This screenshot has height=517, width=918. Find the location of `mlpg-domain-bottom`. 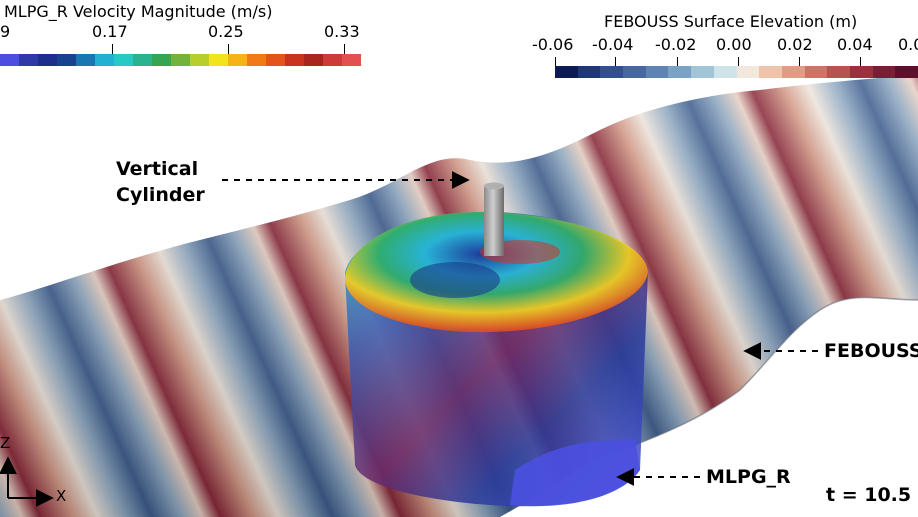

mlpg-domain-bottom is located at coordinates (575, 473).